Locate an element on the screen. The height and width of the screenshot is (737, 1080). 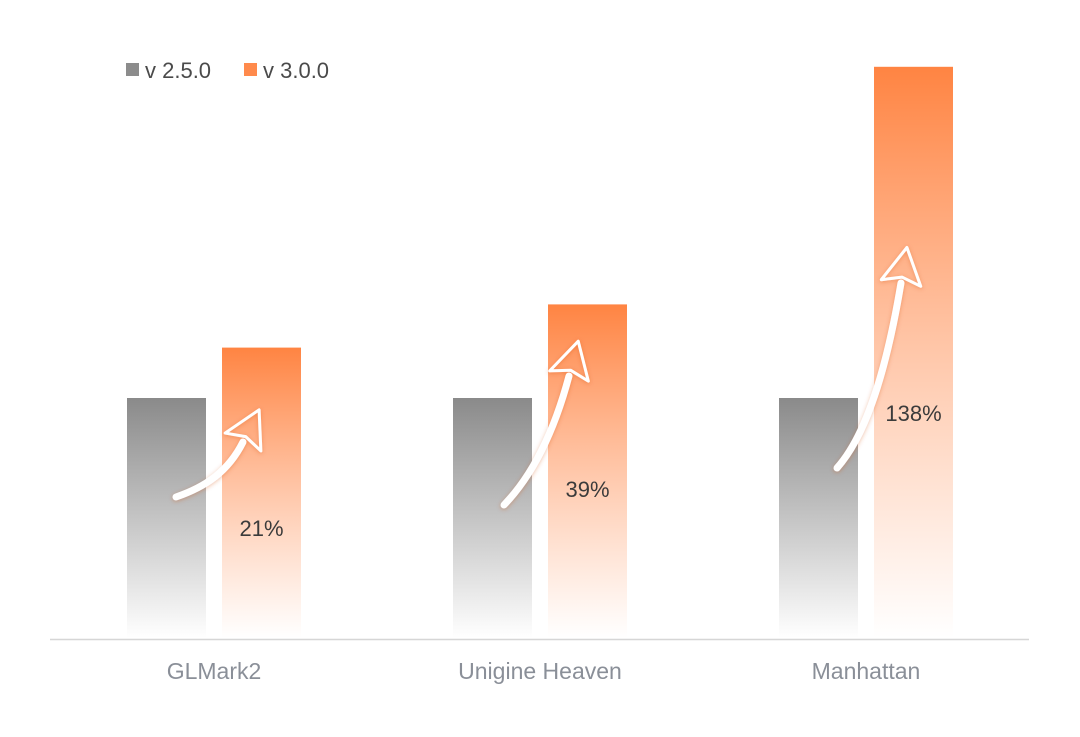
category-label-1: Unigine Heaven is located at coordinates (540, 671).